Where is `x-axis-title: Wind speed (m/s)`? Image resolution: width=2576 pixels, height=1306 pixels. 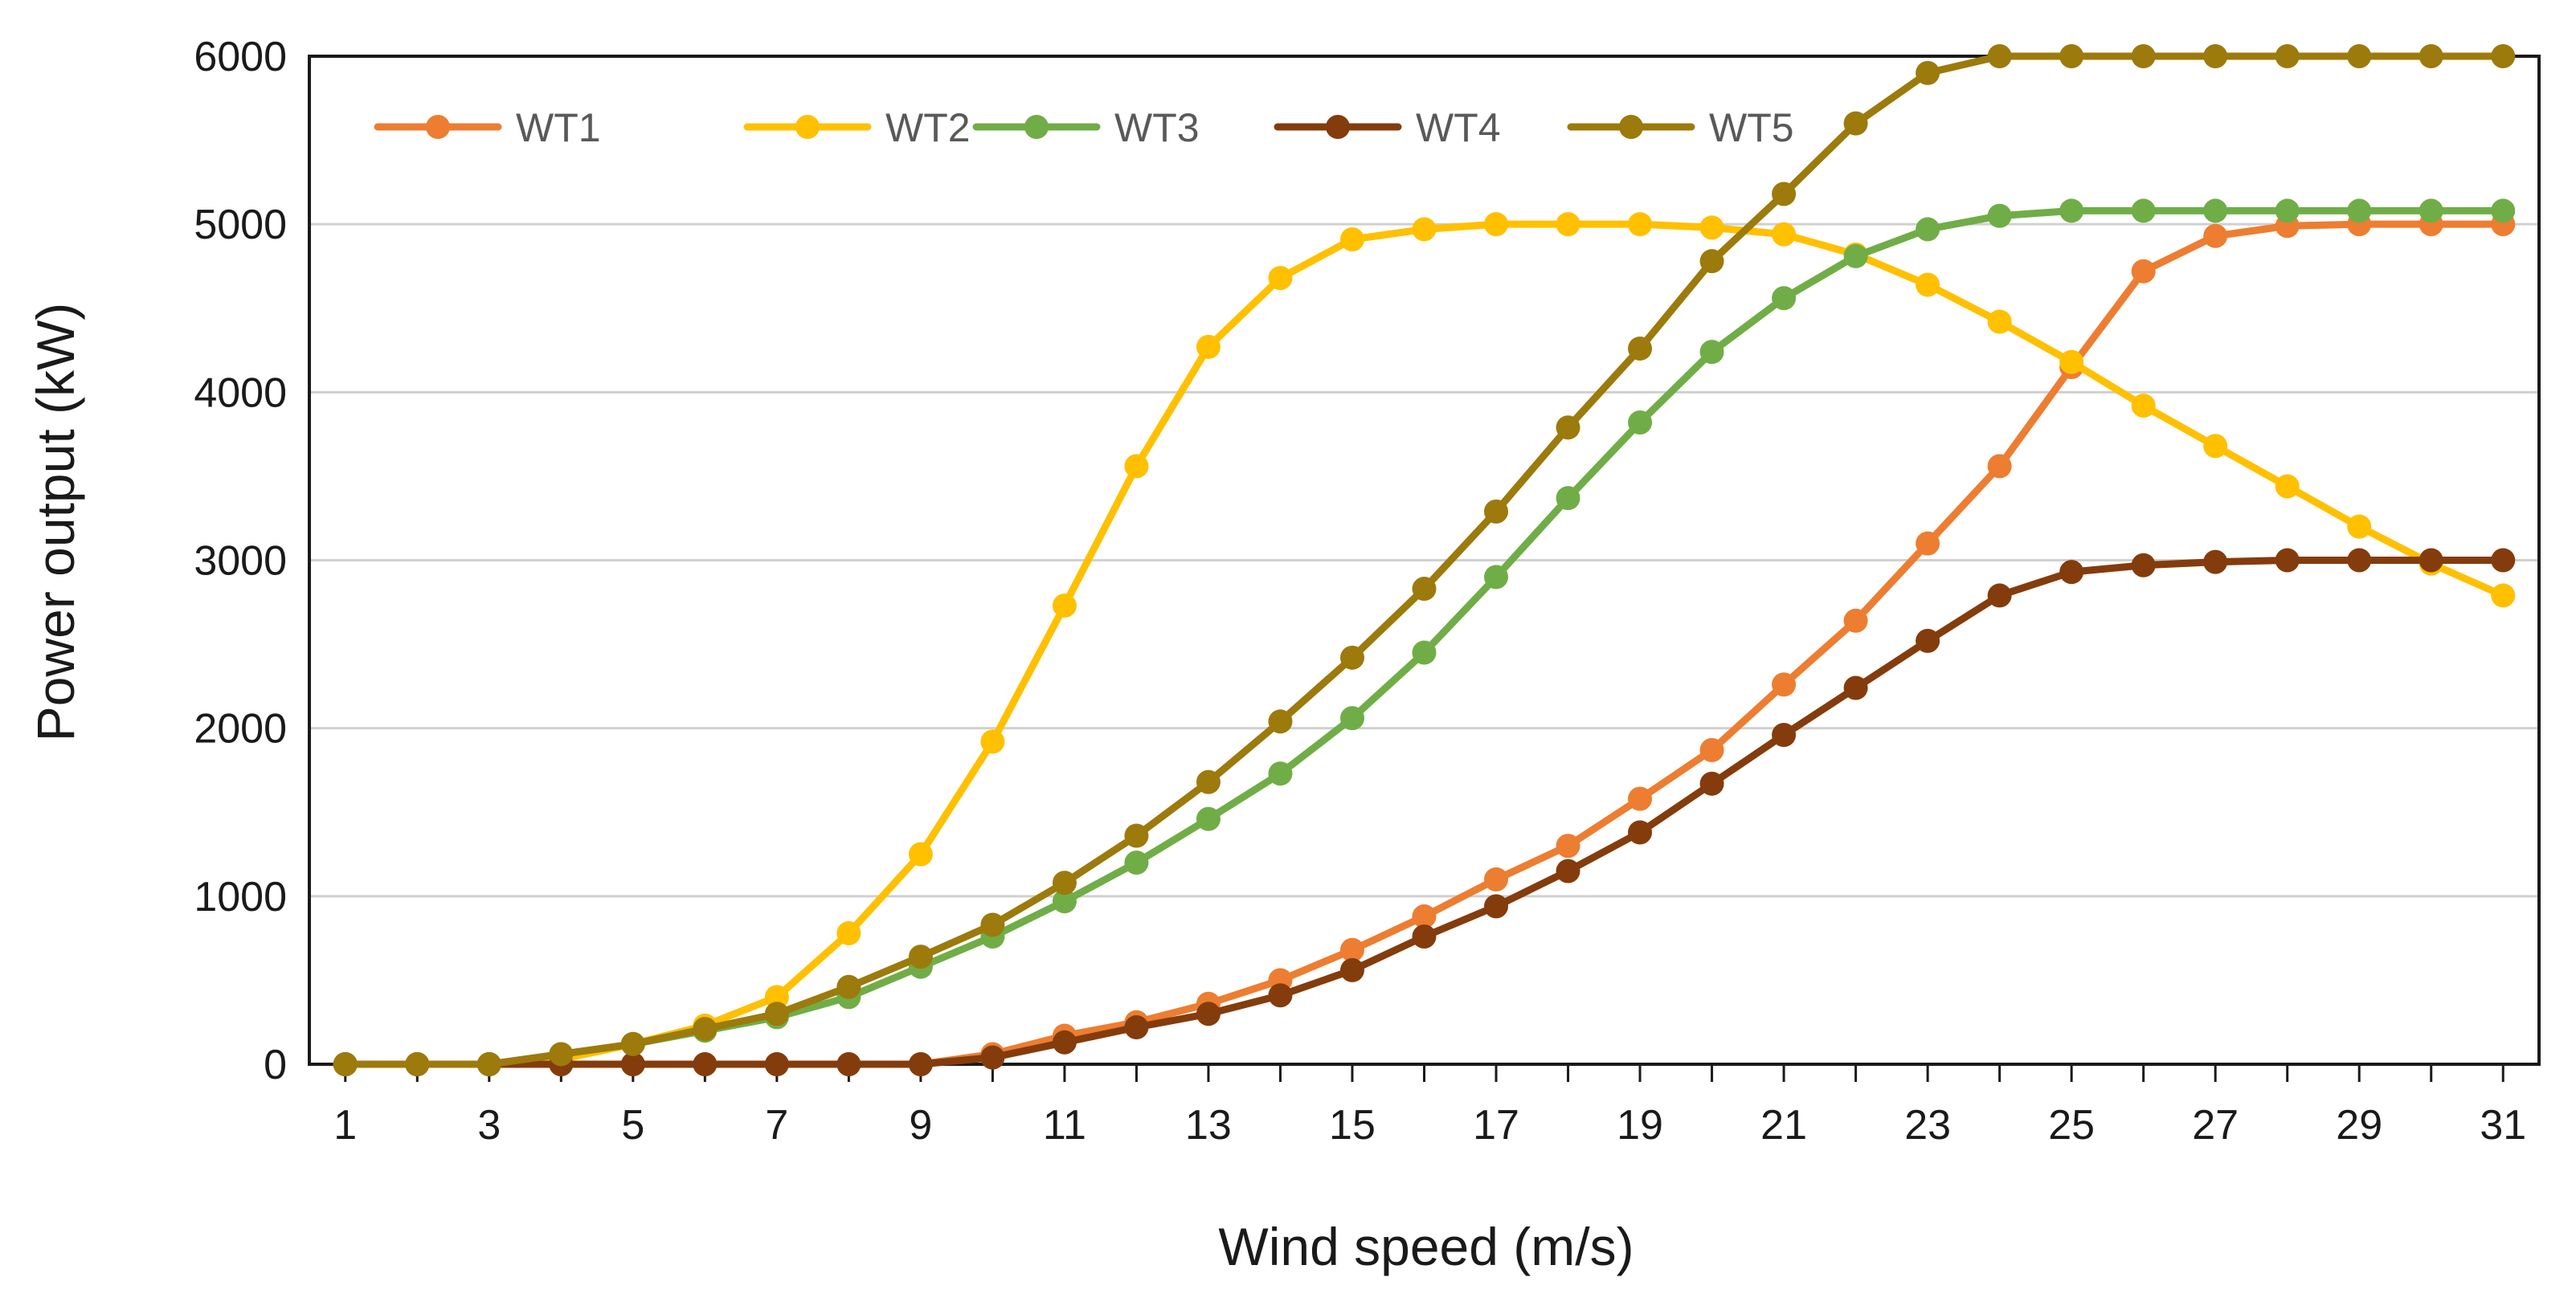 x-axis-title: Wind speed (m/s) is located at coordinates (1426, 1246).